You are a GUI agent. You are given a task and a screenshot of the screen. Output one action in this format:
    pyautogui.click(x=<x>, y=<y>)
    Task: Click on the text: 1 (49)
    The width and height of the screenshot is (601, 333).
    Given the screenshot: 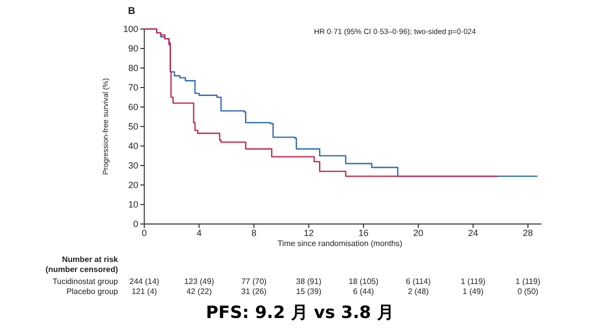 What is the action you would take?
    pyautogui.click(x=473, y=291)
    